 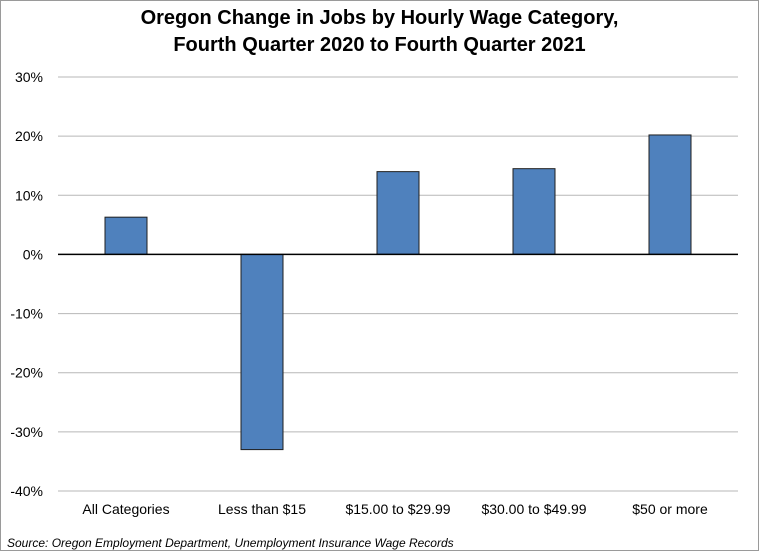 What do you see at coordinates (262, 509) in the screenshot?
I see `x-tick-label: Less than $15` at bounding box center [262, 509].